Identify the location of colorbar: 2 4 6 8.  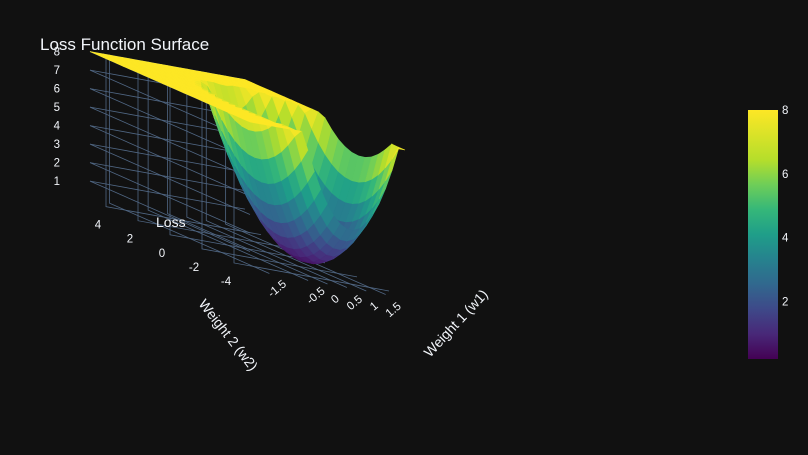
(768, 232).